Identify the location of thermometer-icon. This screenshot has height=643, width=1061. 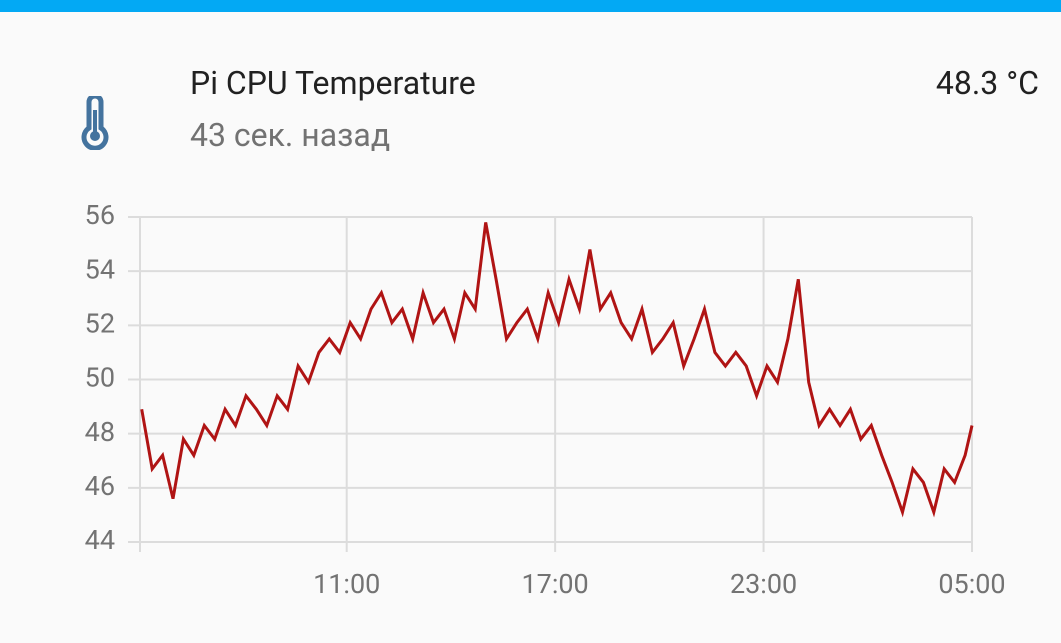
(95, 123).